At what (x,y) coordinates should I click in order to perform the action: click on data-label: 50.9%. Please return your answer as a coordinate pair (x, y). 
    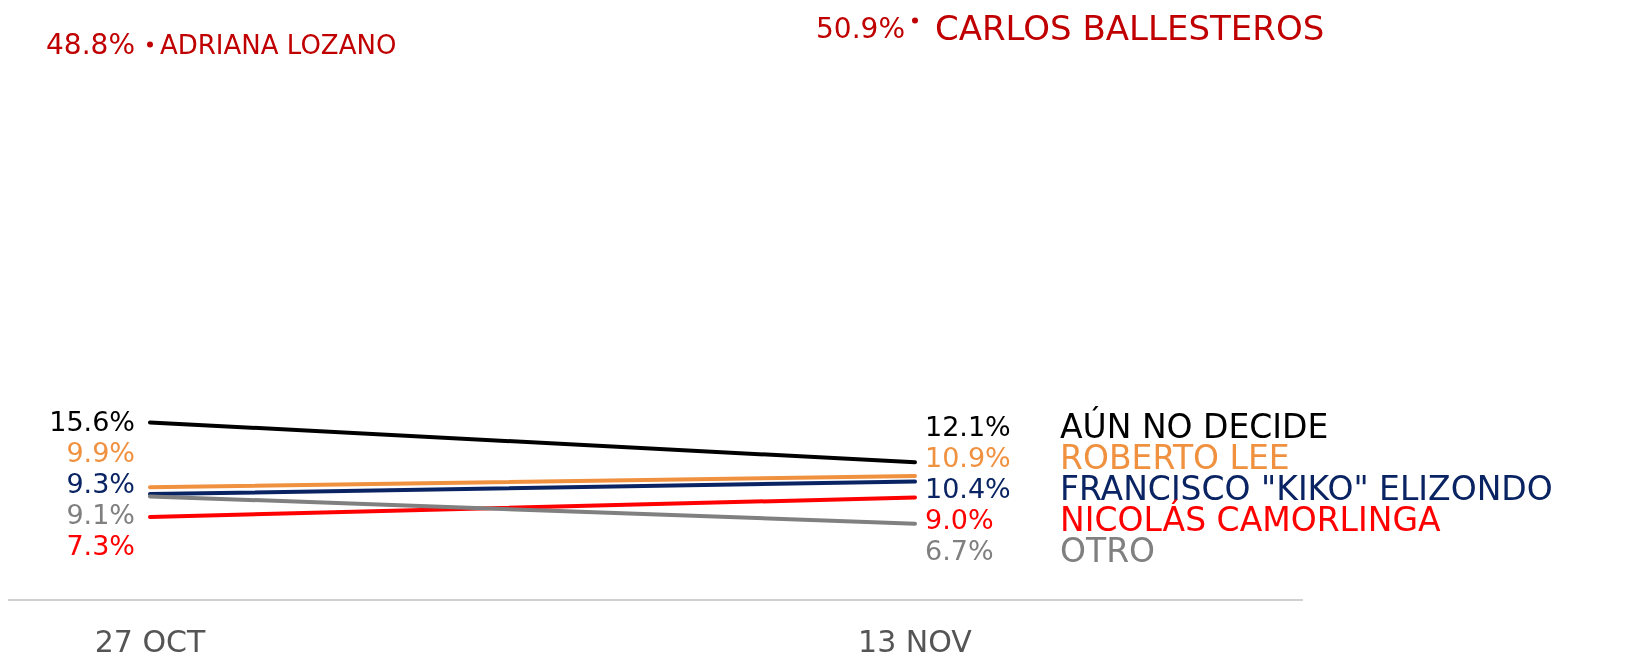
    Looking at the image, I should click on (860, 28).